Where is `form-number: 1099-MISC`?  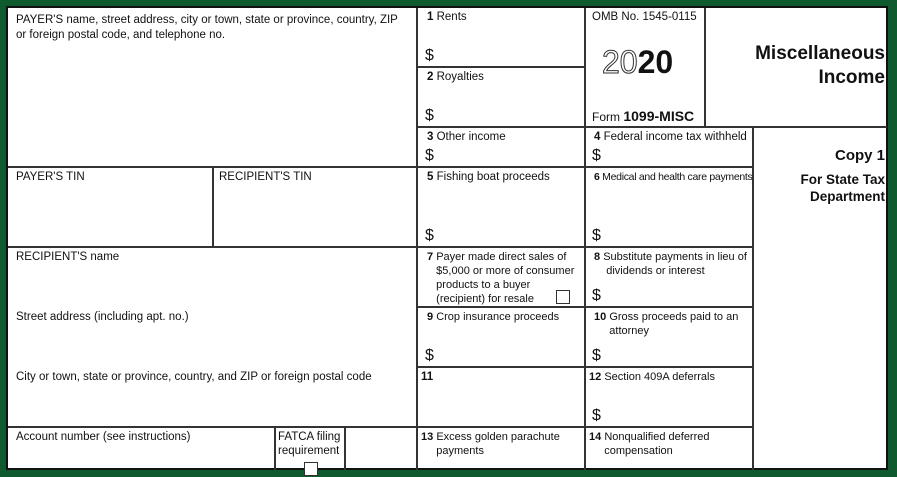
form-number: 1099-MISC is located at coordinates (659, 116).